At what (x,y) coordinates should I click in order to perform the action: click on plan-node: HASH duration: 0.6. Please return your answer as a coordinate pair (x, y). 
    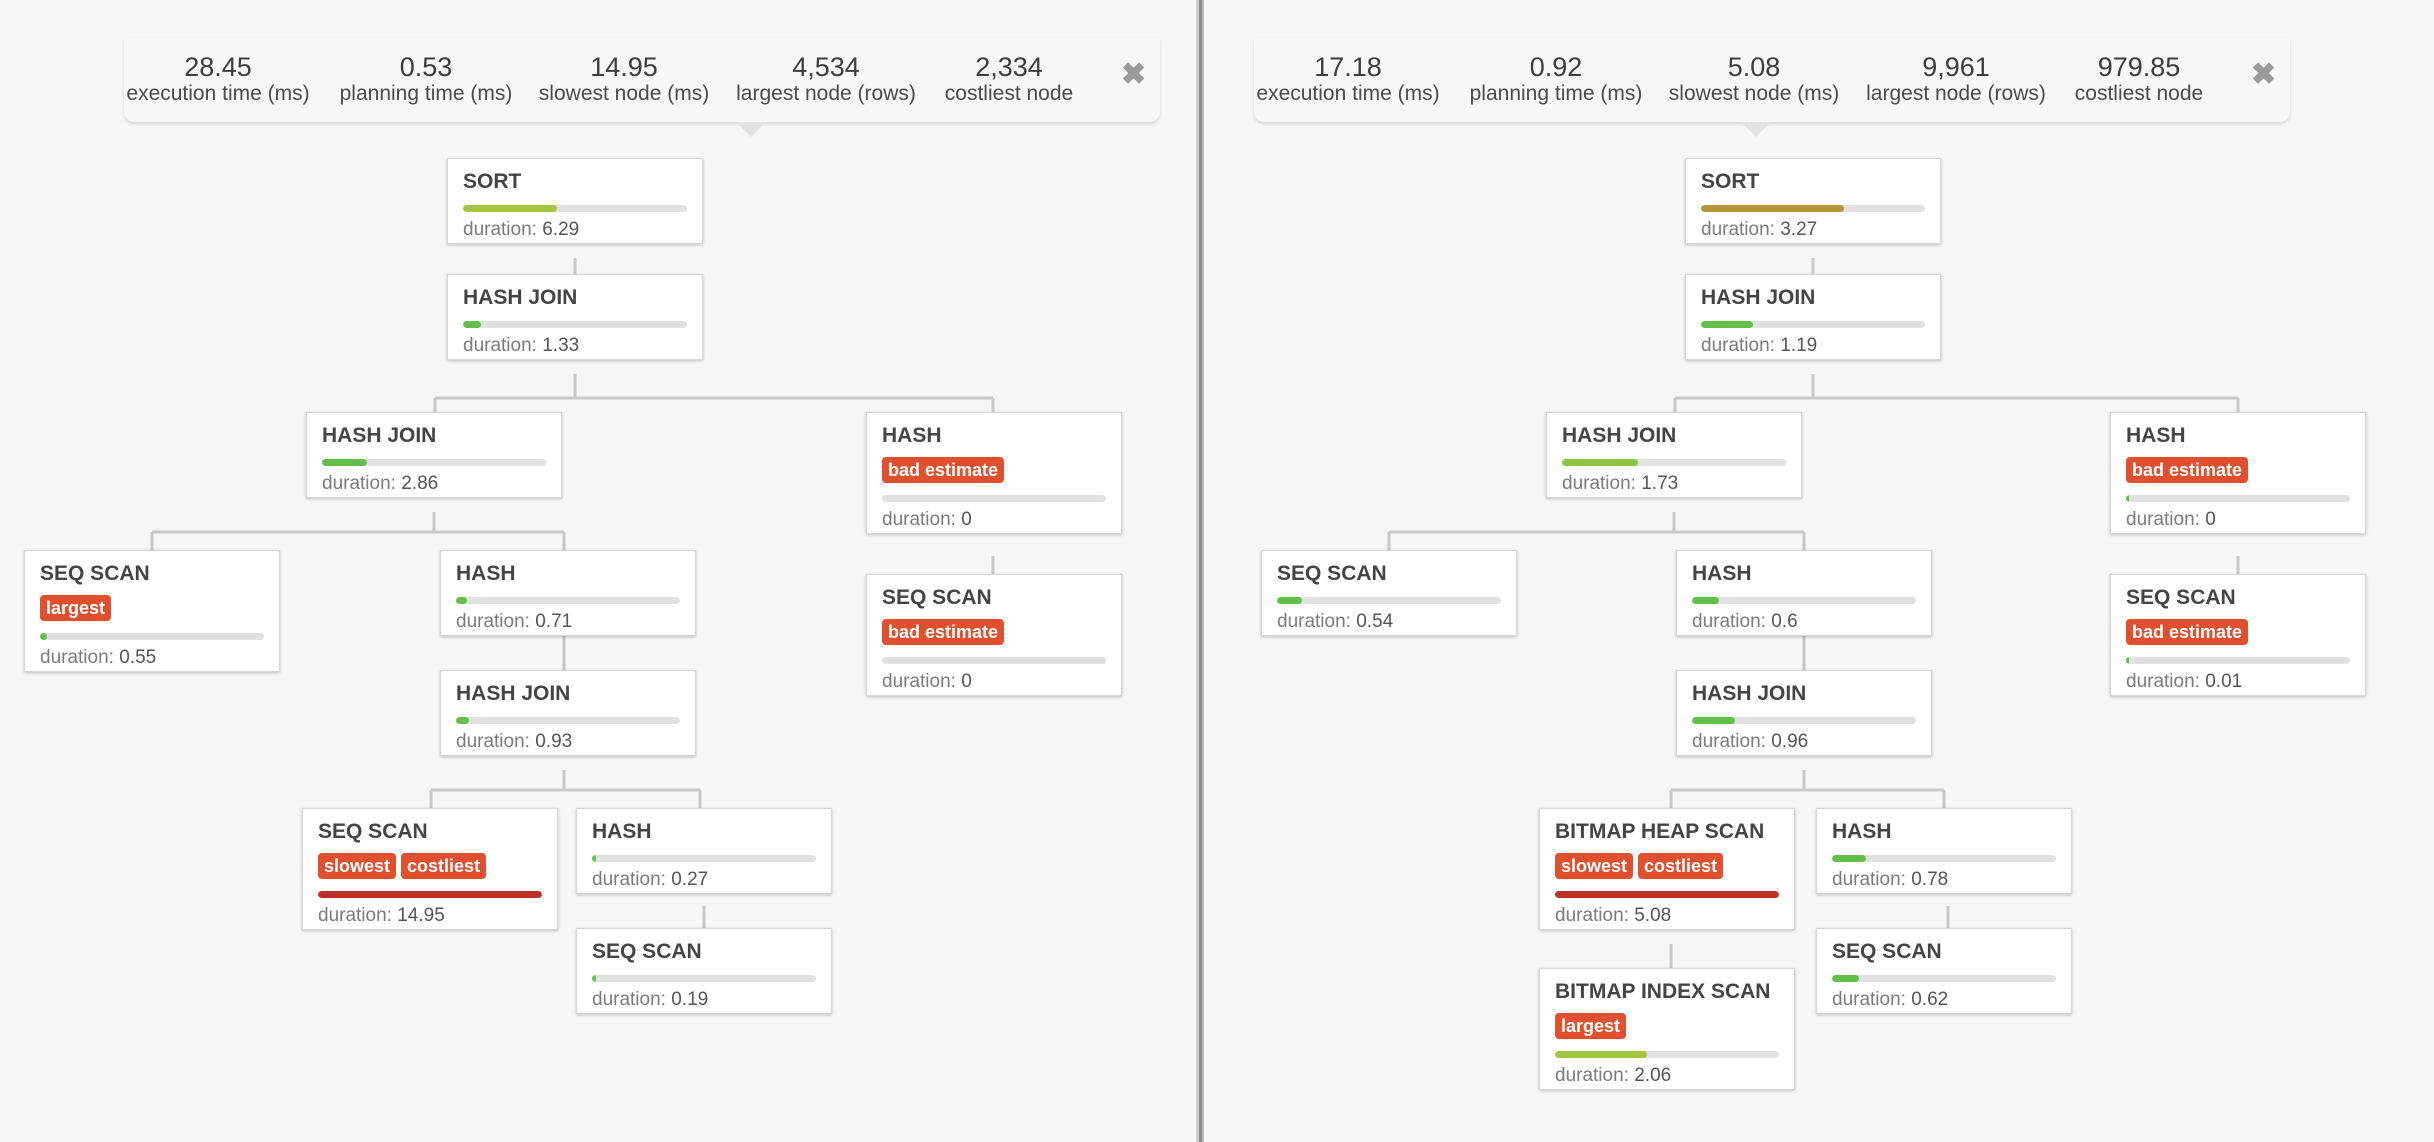
    Looking at the image, I should click on (1804, 593).